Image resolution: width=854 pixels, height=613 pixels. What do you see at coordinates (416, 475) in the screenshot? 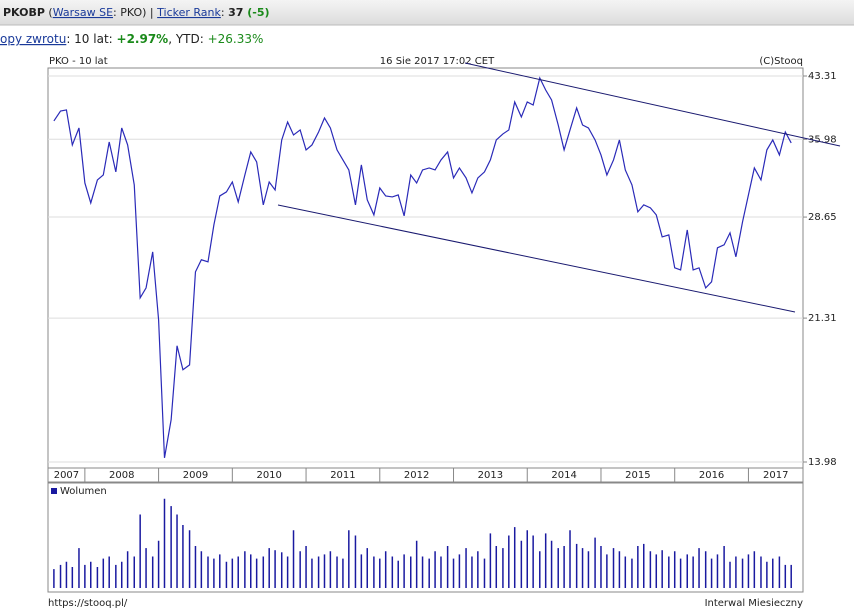
I see `x-tick-label: 2012` at bounding box center [416, 475].